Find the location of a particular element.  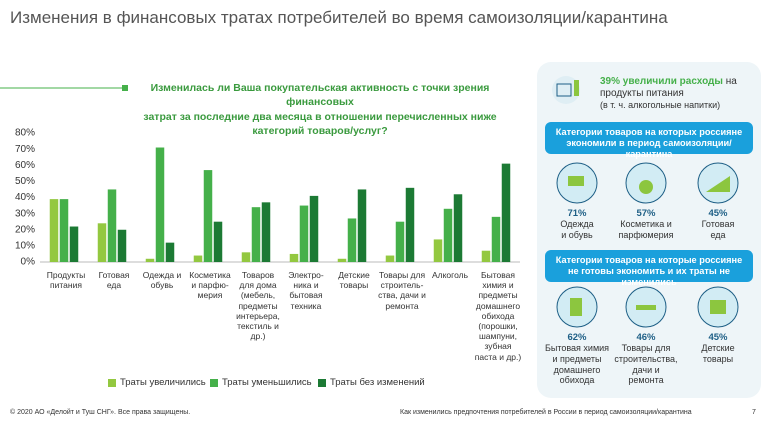

x-tick-label: Алкоголь is located at coordinates (449, 275).